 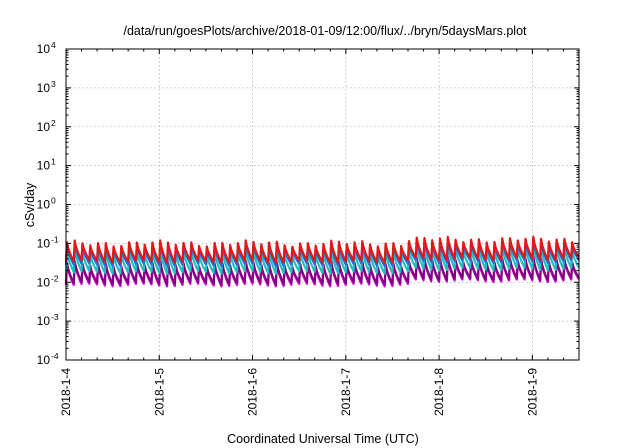 I want to click on y-tick-exponent: -2, so click(x=55, y=278).